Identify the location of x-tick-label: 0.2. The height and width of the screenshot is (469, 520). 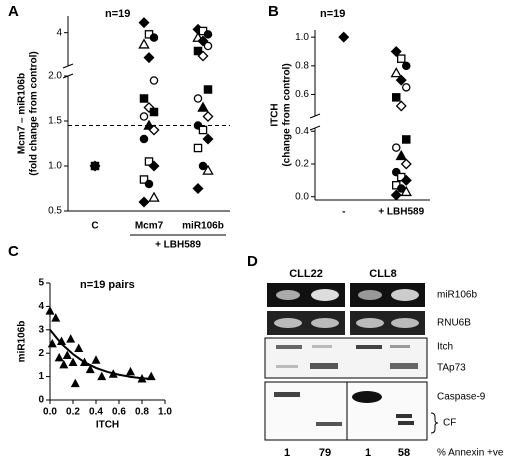
(73, 412).